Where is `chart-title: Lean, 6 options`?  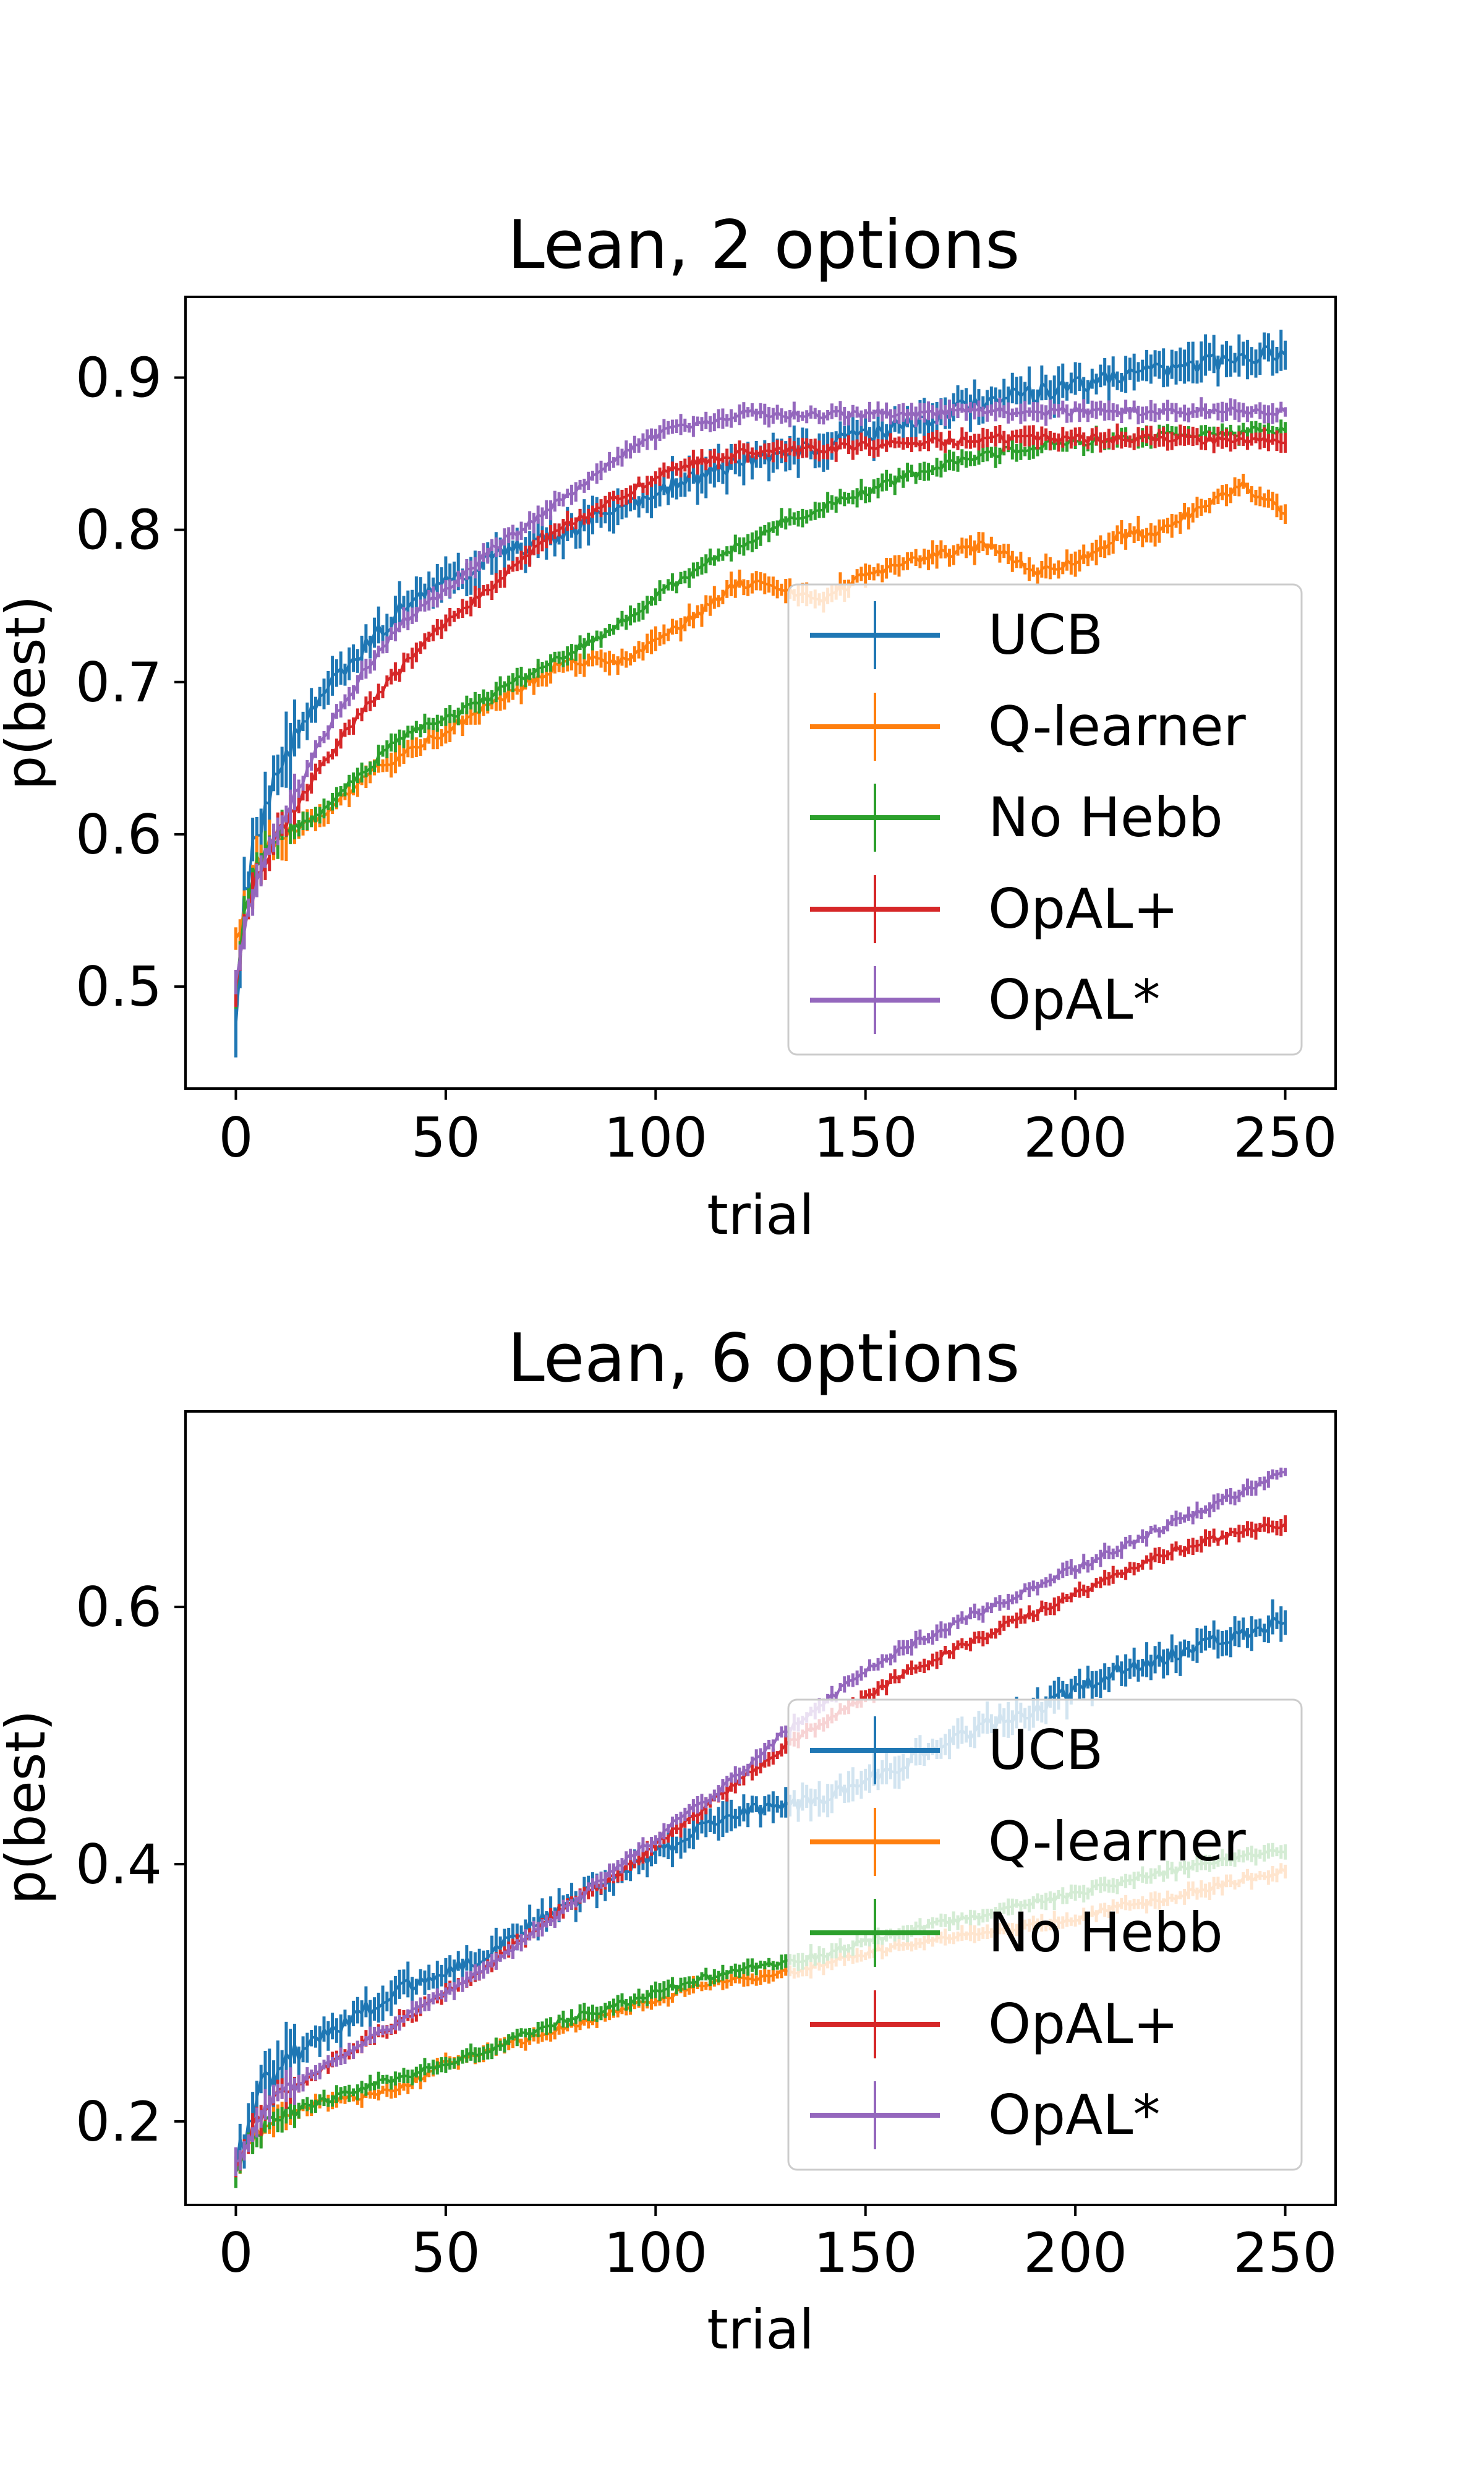 chart-title: Lean, 6 options is located at coordinates (764, 1358).